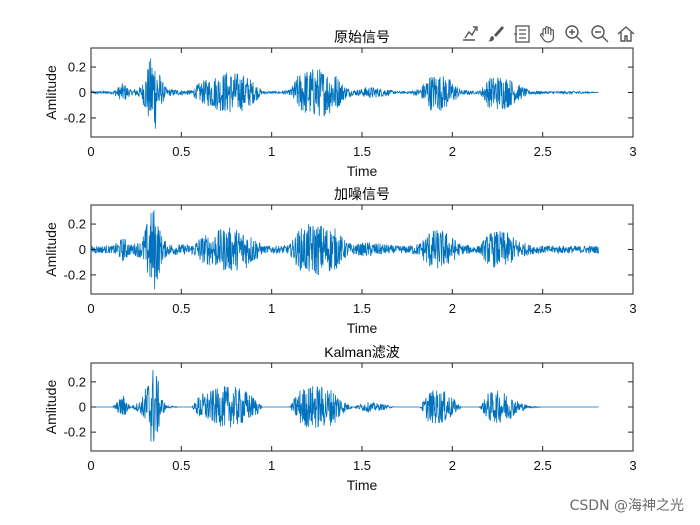  What do you see at coordinates (574, 34) in the screenshot?
I see `zoom-in-icon` at bounding box center [574, 34].